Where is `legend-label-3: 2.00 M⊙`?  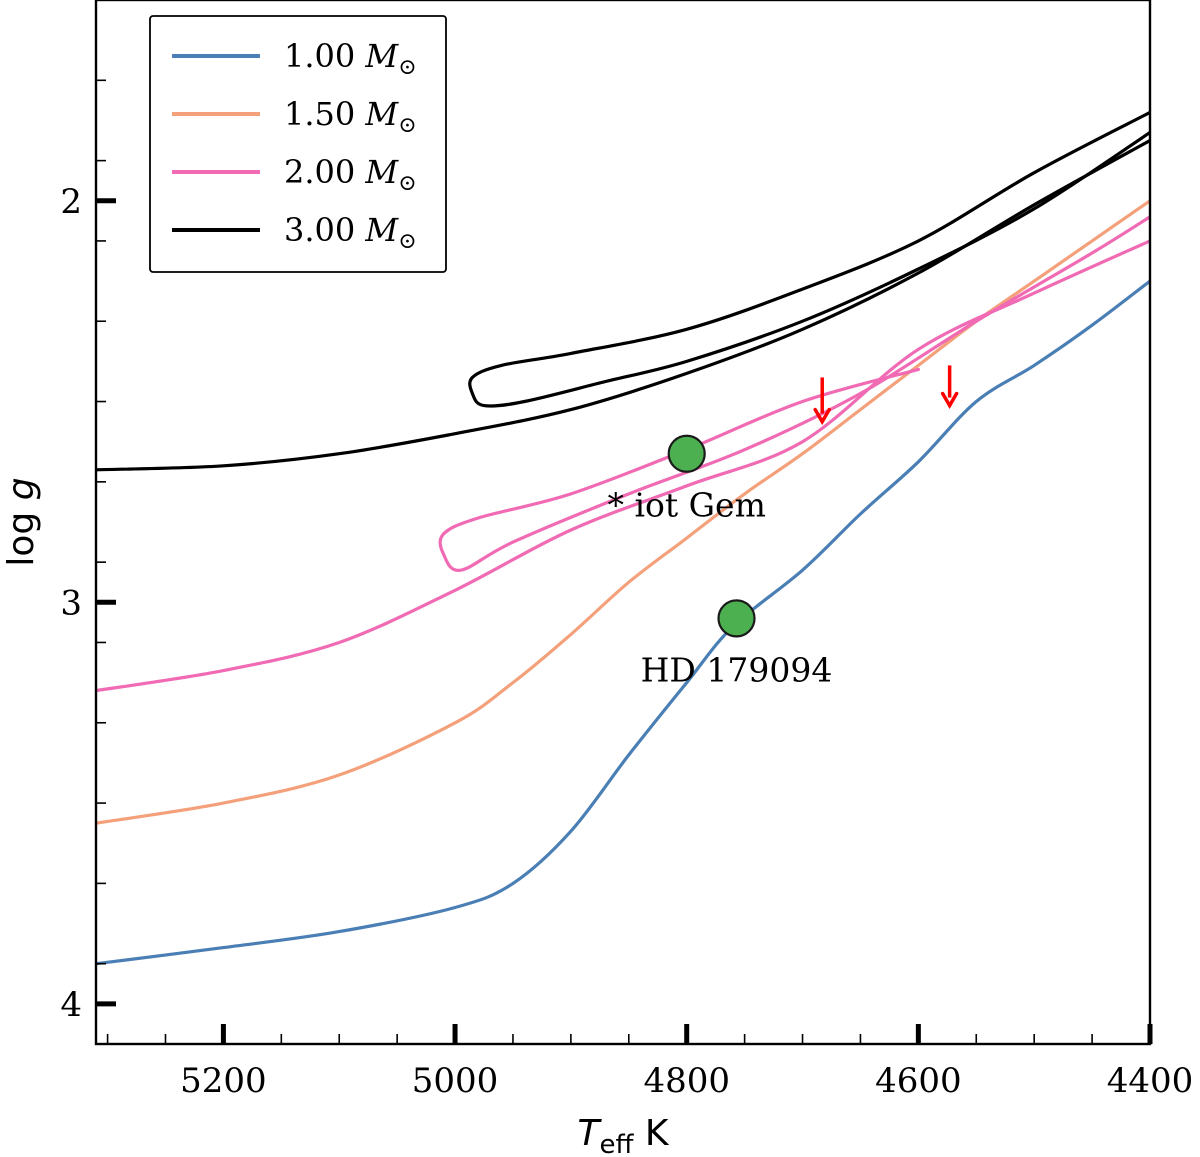
legend-label-3: 2.00 M⊙ is located at coordinates (350, 174).